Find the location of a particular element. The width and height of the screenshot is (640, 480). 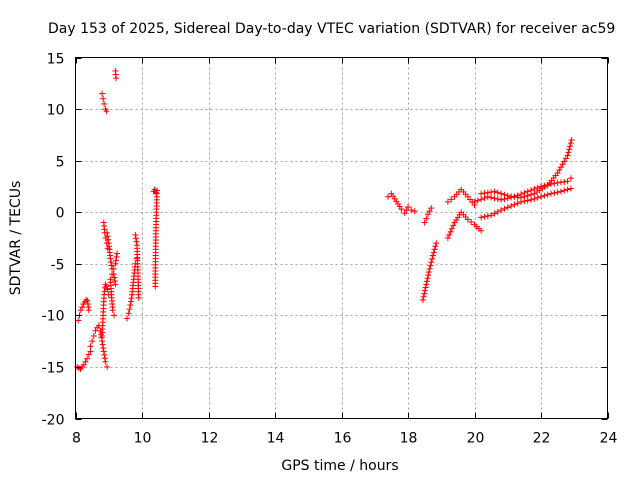

x-tick-label: 22 is located at coordinates (542, 439).